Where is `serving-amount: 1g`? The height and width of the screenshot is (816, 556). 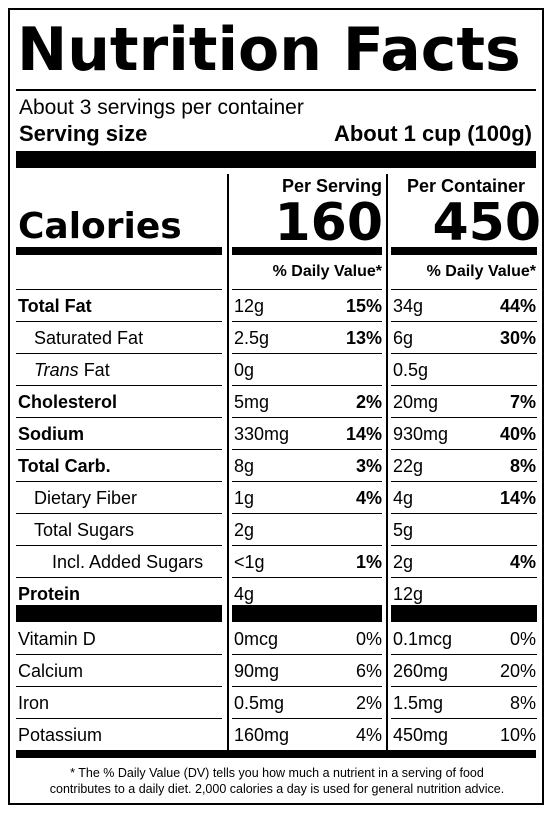
serving-amount: 1g is located at coordinates (244, 498).